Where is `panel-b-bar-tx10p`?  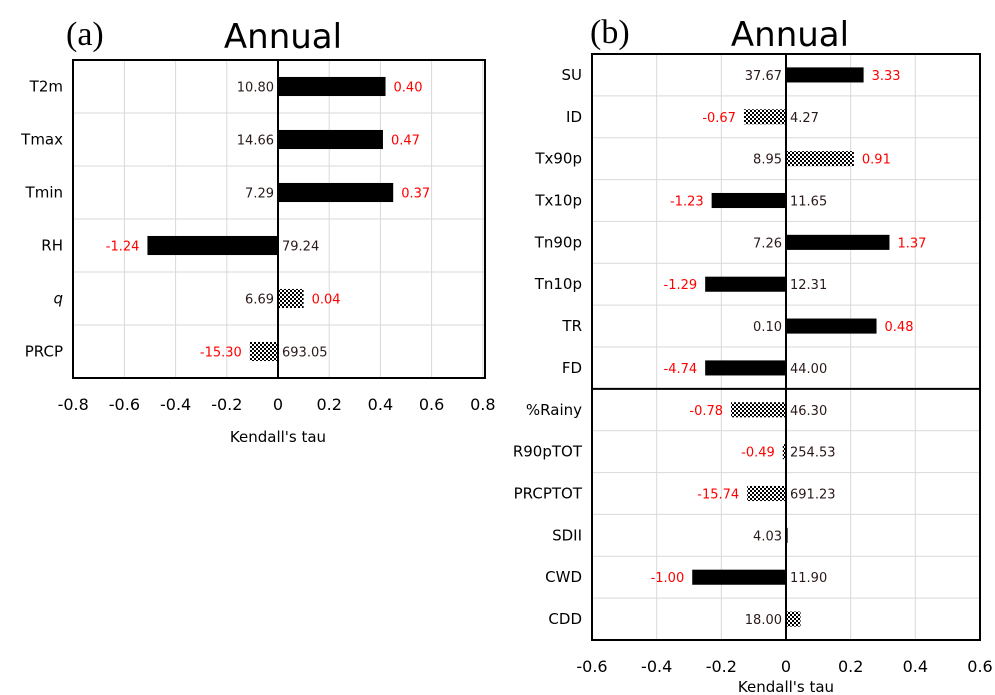 panel-b-bar-tx10p is located at coordinates (748, 200).